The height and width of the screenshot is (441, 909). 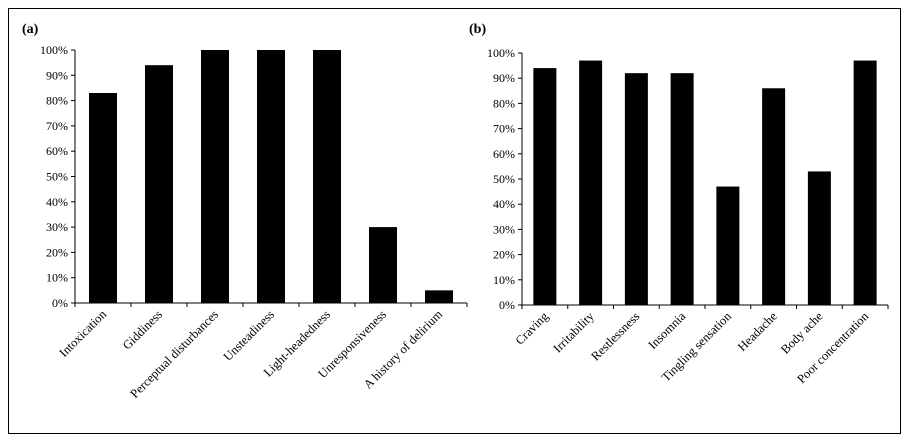 What do you see at coordinates (142, 329) in the screenshot?
I see `x-category-label: Giddiness` at bounding box center [142, 329].